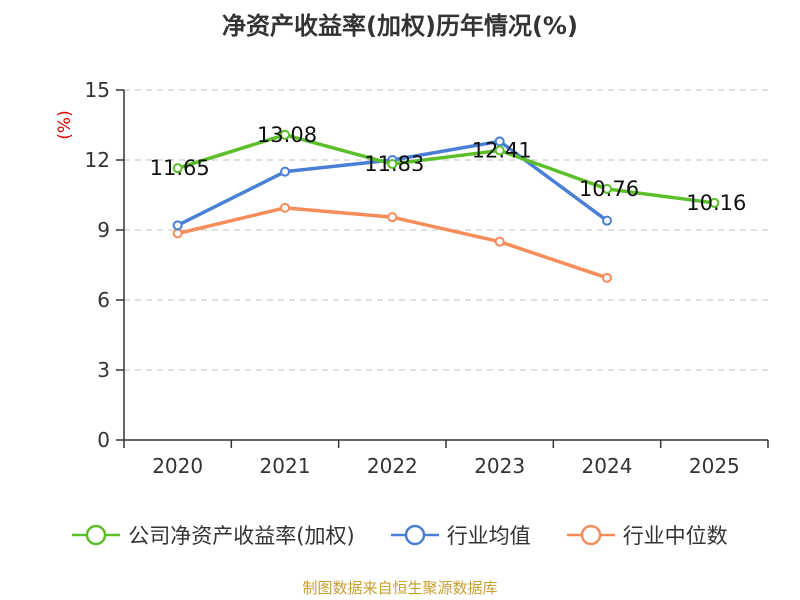 The height and width of the screenshot is (600, 800). Describe the element at coordinates (488, 536) in the screenshot. I see `legend-label: 行业均值` at that location.